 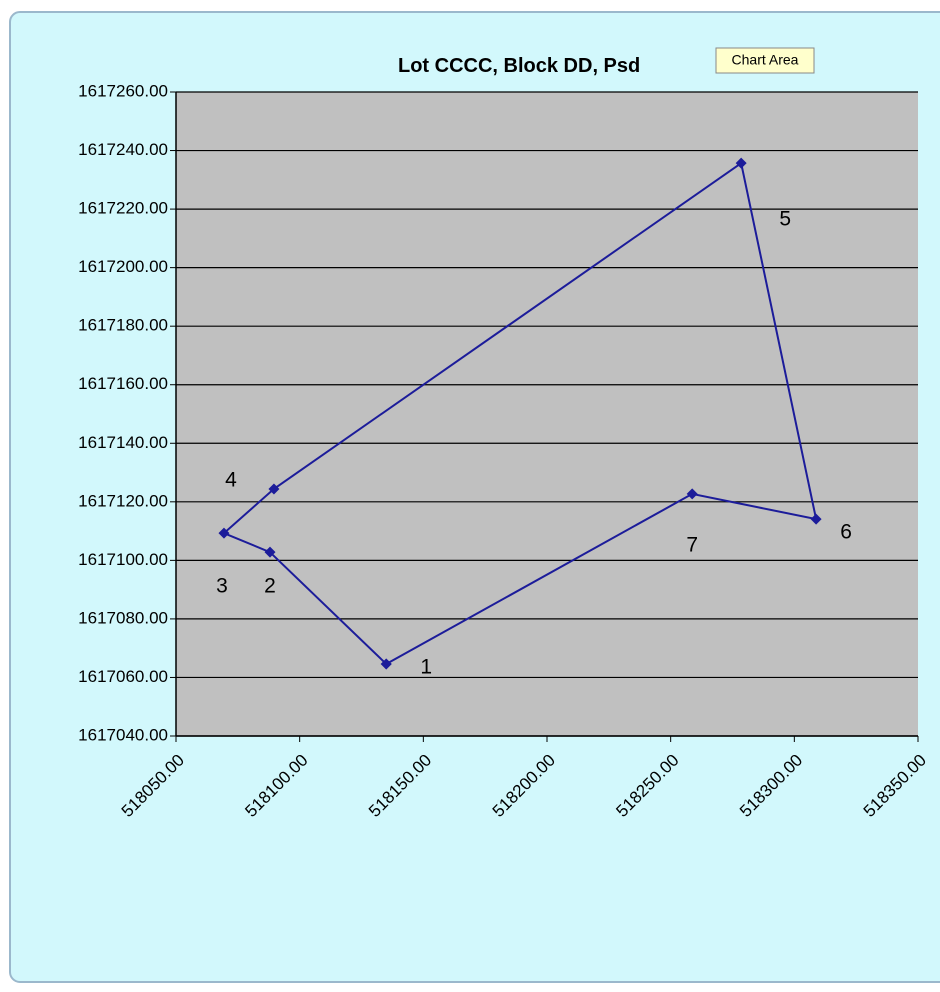 I want to click on y-tick-label: 1617240.00, so click(x=123, y=149).